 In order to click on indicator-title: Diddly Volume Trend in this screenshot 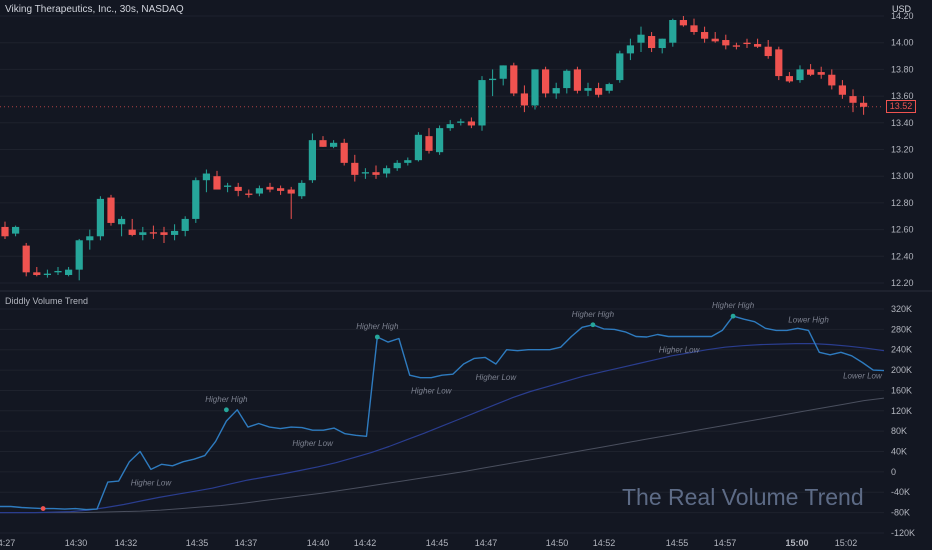, I will do `click(47, 301)`.